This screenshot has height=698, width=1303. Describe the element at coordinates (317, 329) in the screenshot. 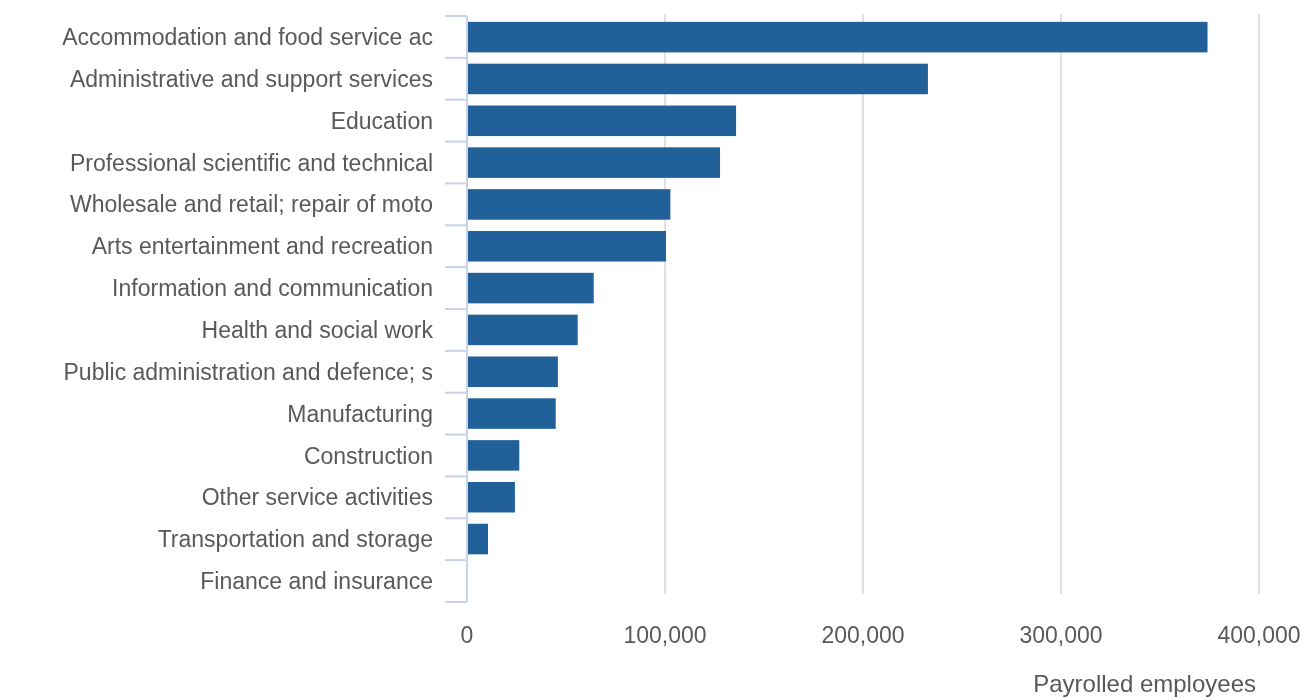

I see `y-tick-label: Health and social work` at that location.